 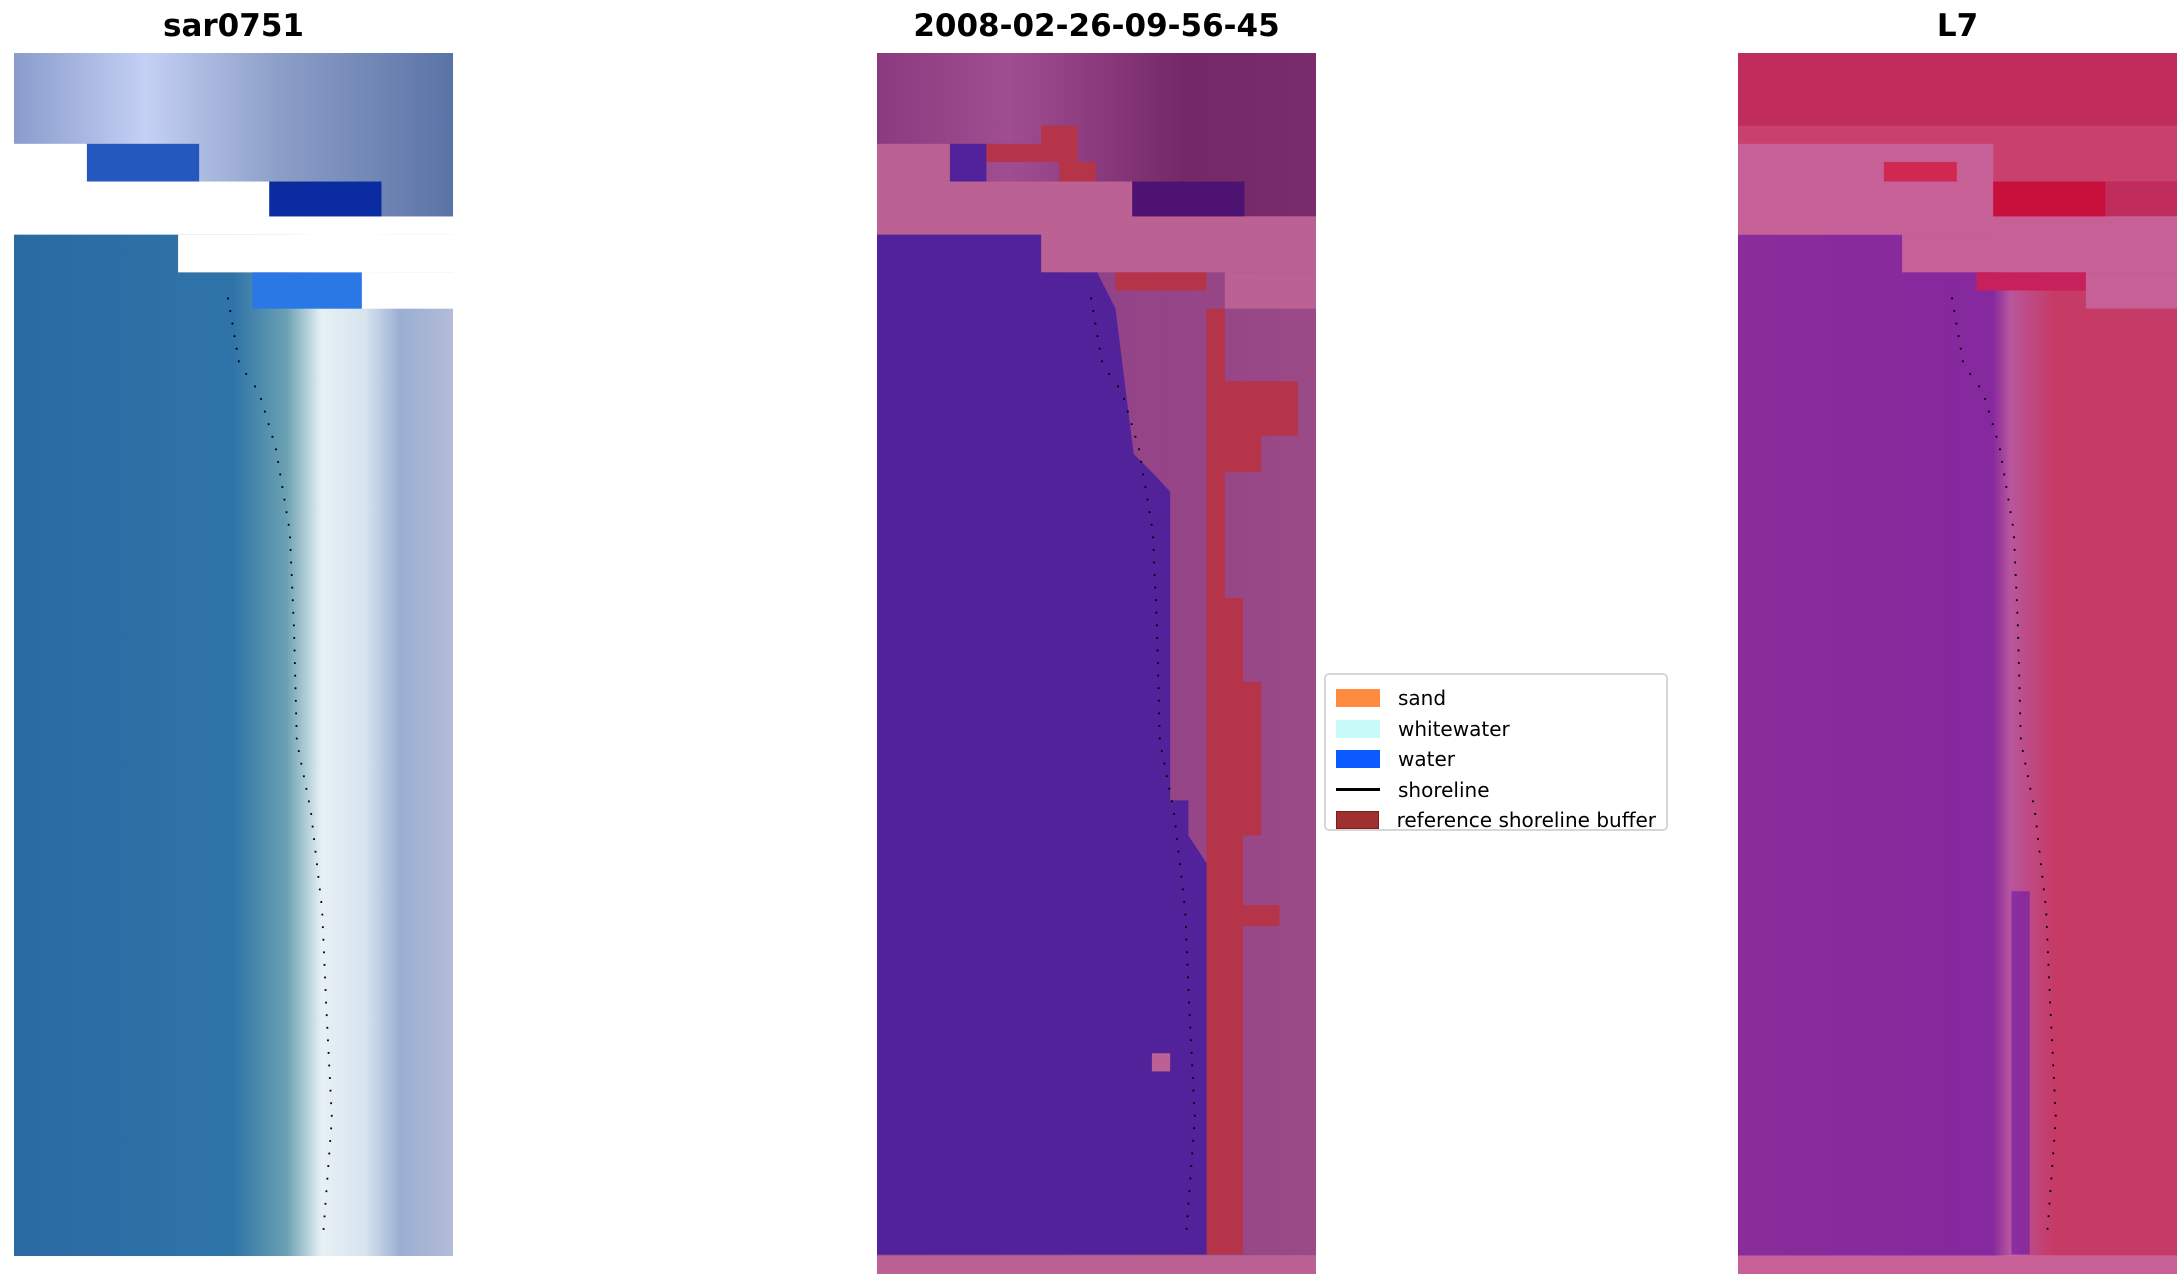 What do you see at coordinates (1042, 744) in the screenshot?
I see `water-region` at bounding box center [1042, 744].